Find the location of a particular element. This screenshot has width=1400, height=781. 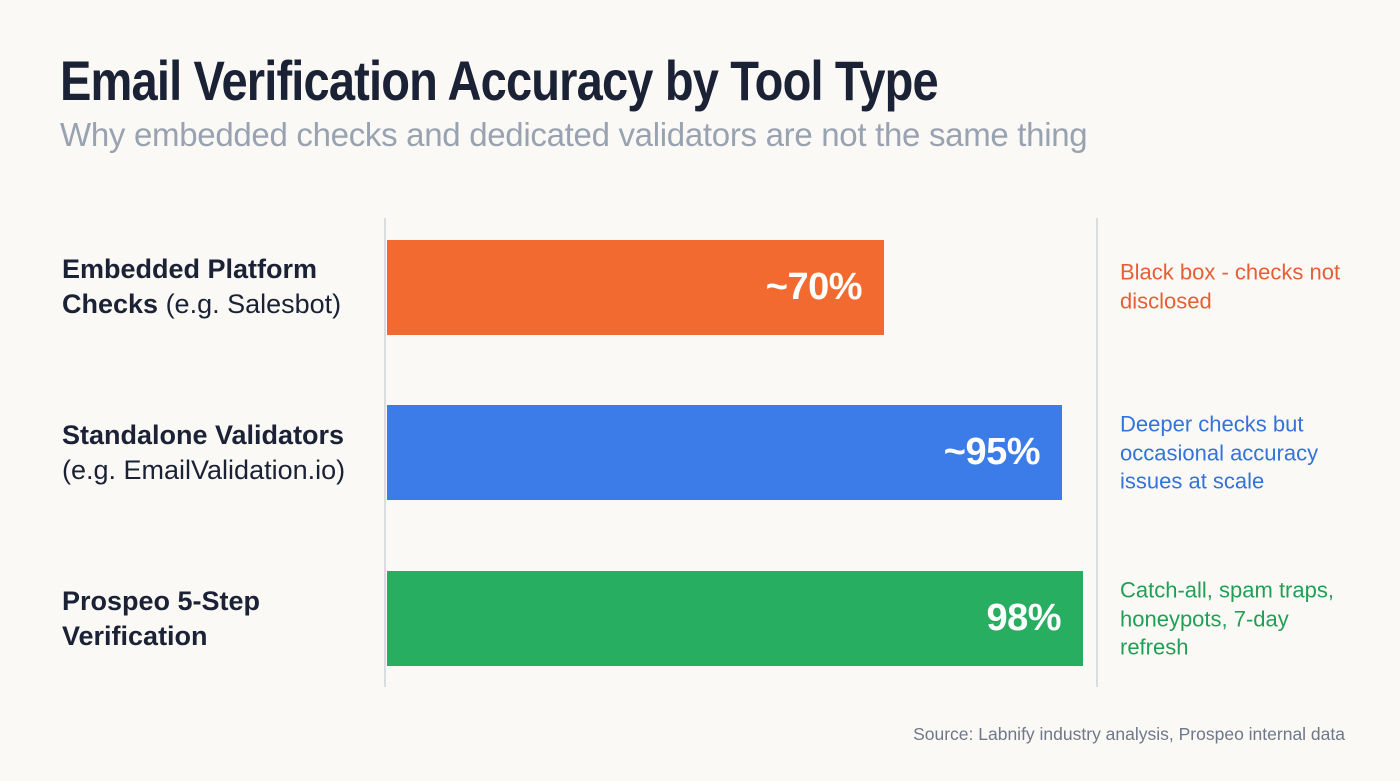

row-label-embedded-checks: Embedded Platform Checks (e.g. Salesbot) is located at coordinates (201, 287).